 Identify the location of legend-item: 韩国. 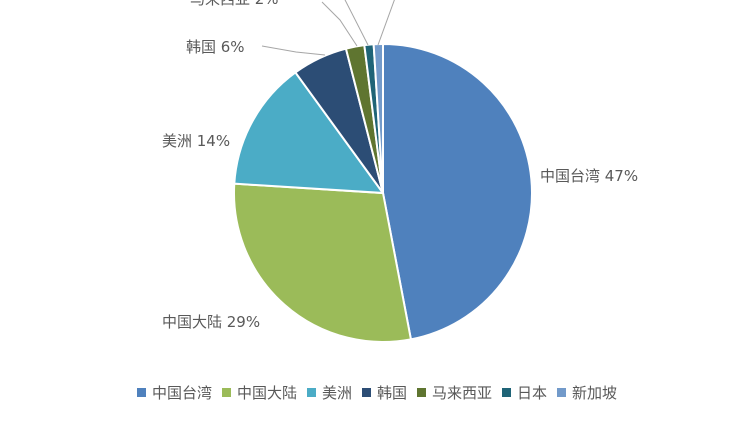
(384, 392).